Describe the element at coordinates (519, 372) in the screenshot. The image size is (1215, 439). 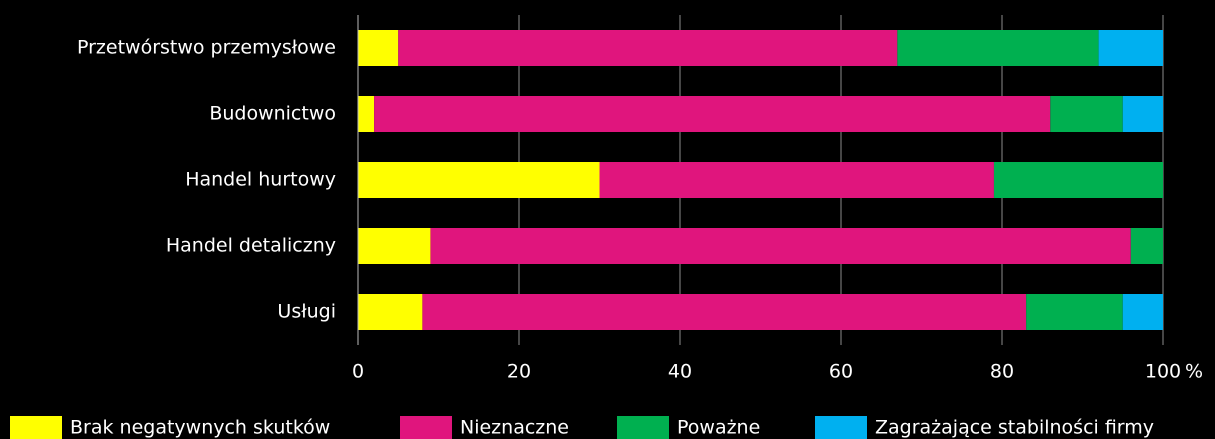
I see `x-tick-label: 20` at that location.